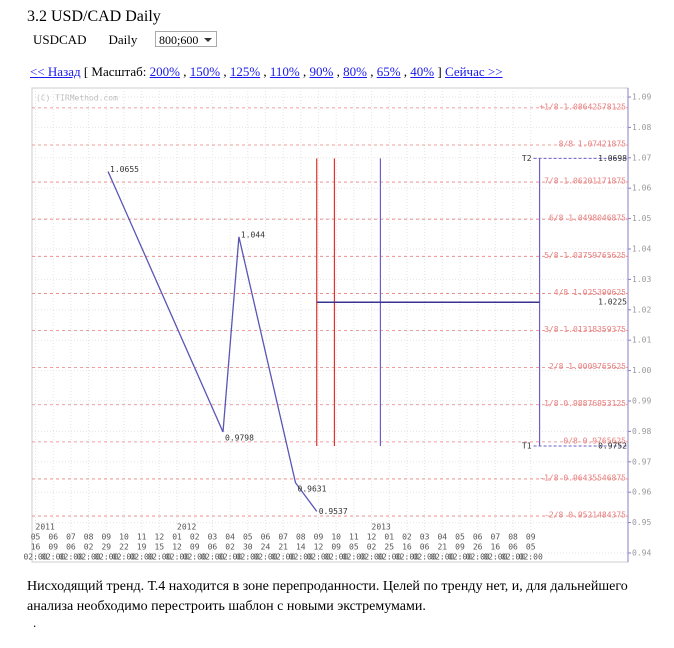 This screenshot has height=648, width=674. What do you see at coordinates (160, 547) in the screenshot?
I see `x-day-label: 15` at bounding box center [160, 547].